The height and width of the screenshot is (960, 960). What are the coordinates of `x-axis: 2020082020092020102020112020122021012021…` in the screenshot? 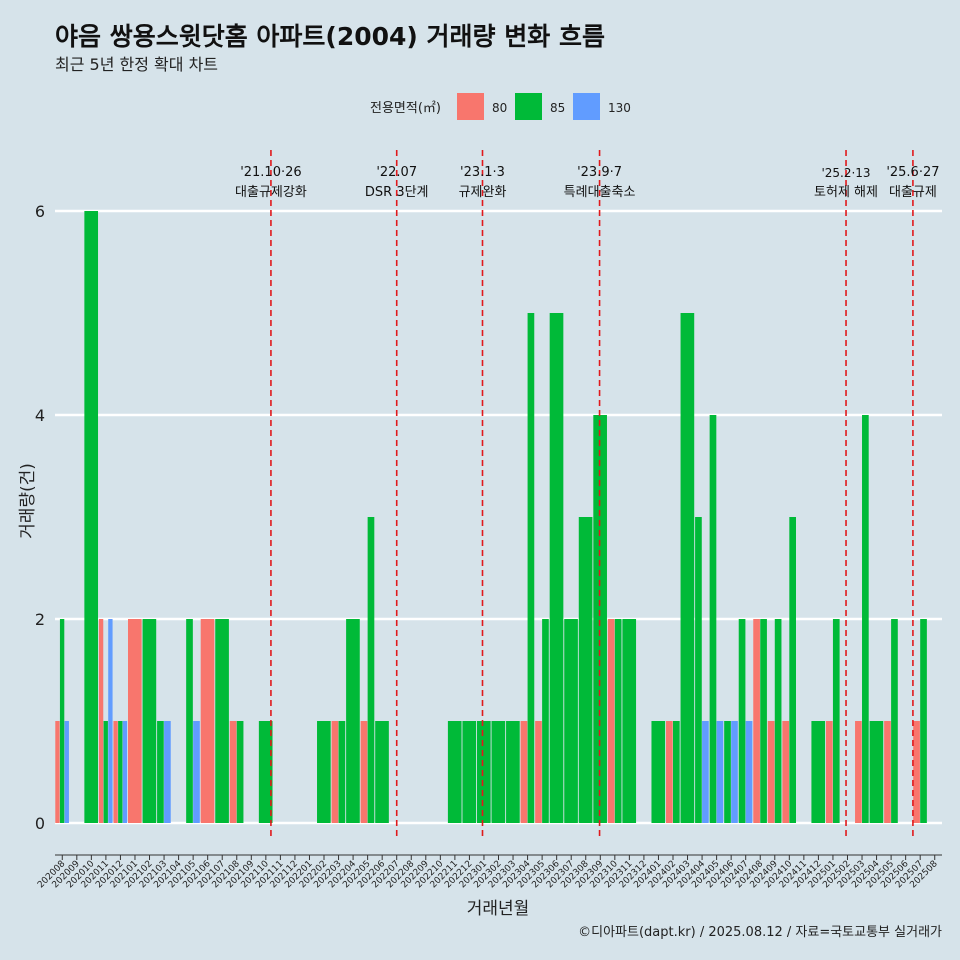 It's located at (489, 872).